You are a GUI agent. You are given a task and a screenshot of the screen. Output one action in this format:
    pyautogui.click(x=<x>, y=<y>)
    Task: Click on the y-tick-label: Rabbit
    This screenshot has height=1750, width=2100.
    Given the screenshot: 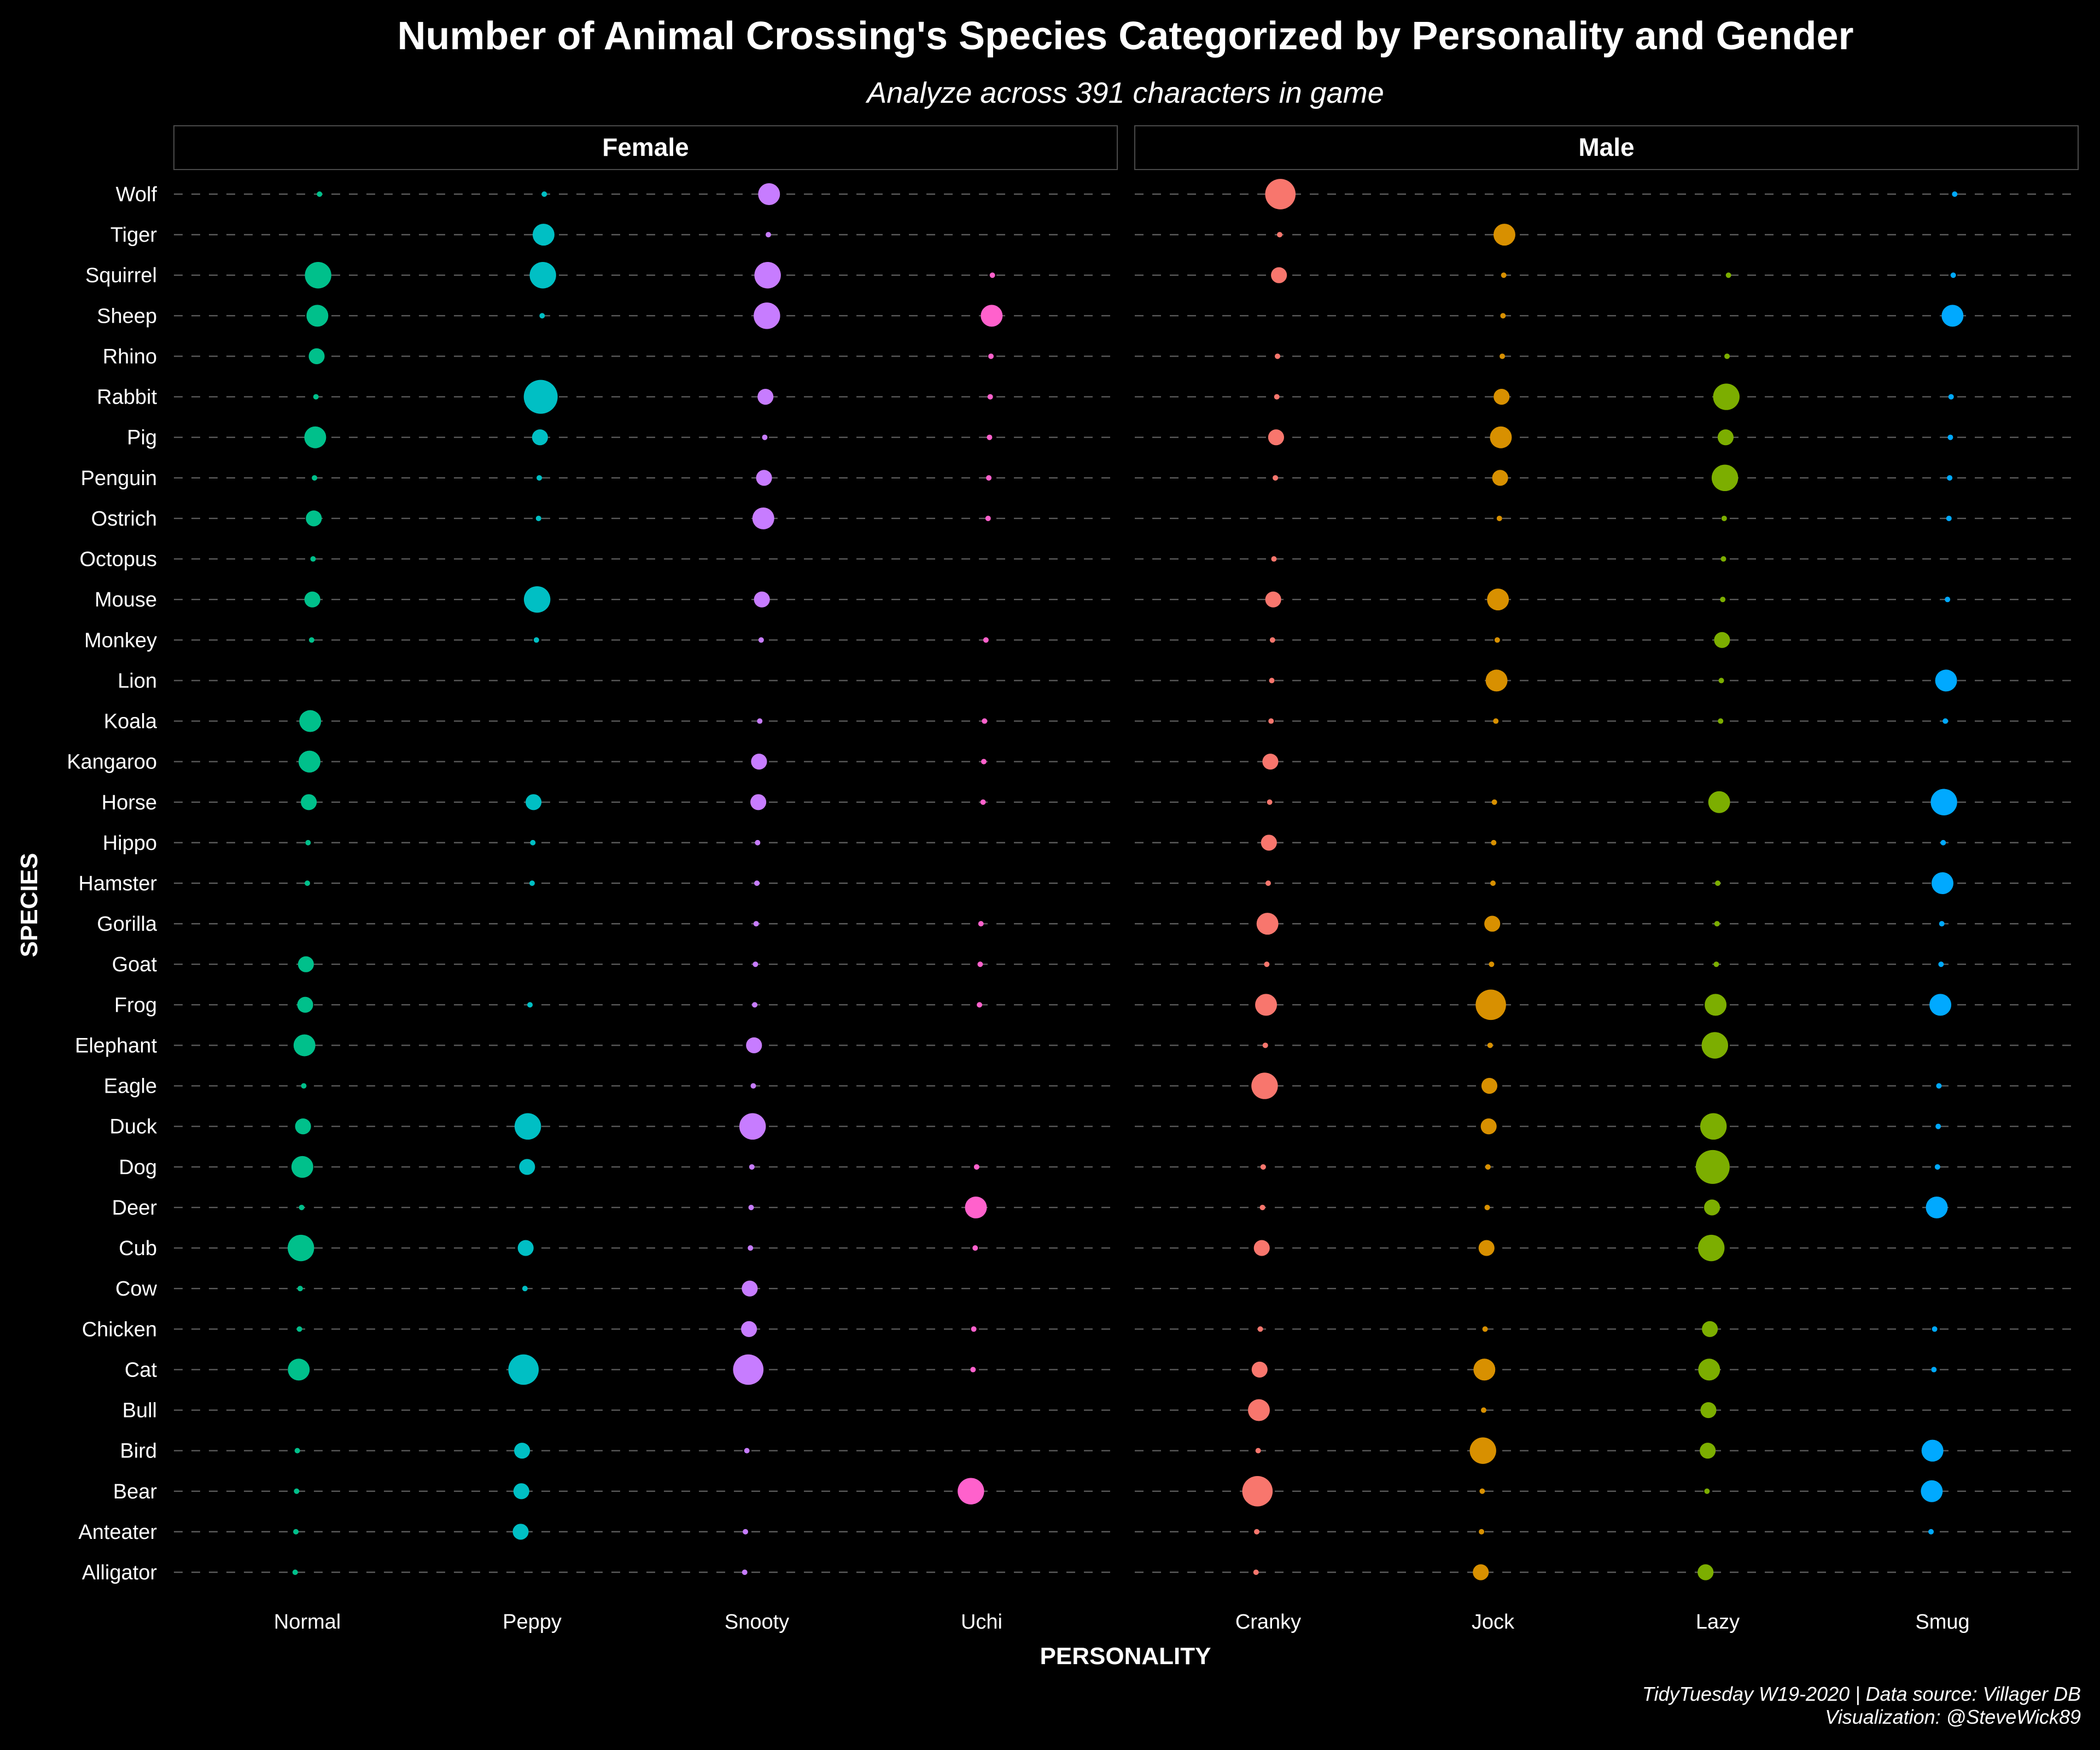 What is the action you would take?
    pyautogui.click(x=127, y=397)
    